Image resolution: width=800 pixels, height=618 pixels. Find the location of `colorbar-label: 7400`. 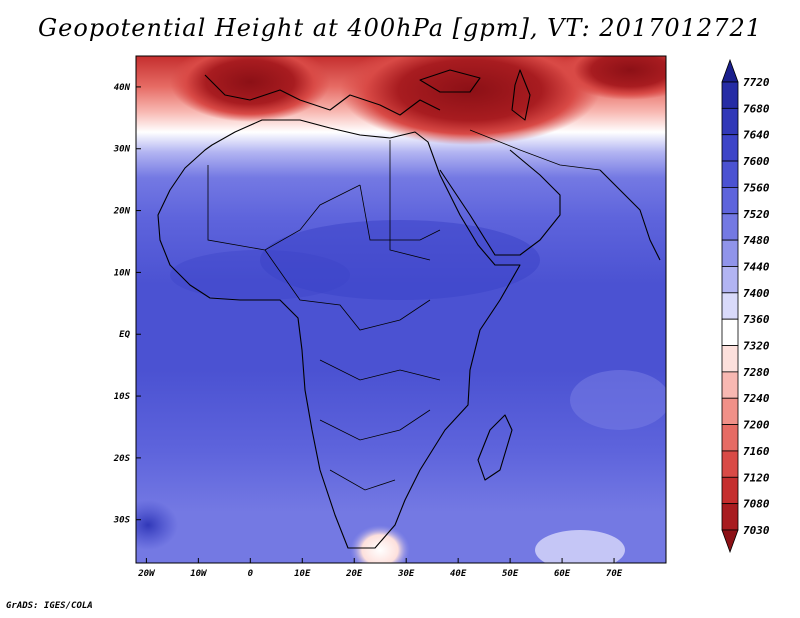

colorbar-label: 7400 is located at coordinates (756, 293).